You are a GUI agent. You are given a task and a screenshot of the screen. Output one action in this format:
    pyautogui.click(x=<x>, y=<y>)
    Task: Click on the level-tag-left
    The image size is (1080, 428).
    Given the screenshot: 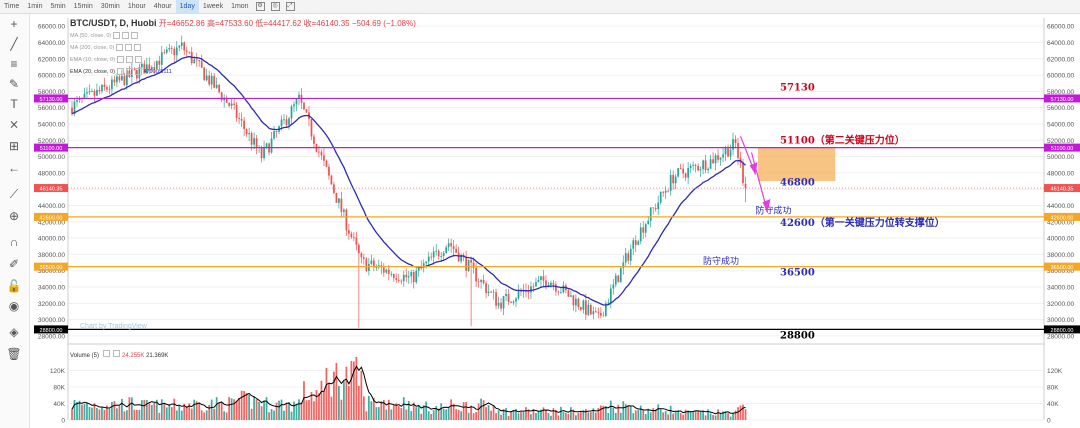 What is the action you would take?
    pyautogui.click(x=51, y=266)
    